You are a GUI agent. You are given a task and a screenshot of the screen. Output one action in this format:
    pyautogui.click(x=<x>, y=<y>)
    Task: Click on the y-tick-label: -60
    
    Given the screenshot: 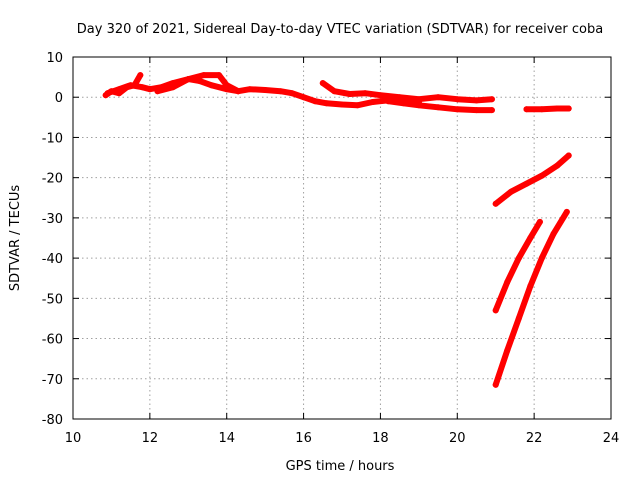 What is the action you would take?
    pyautogui.click(x=52, y=340)
    